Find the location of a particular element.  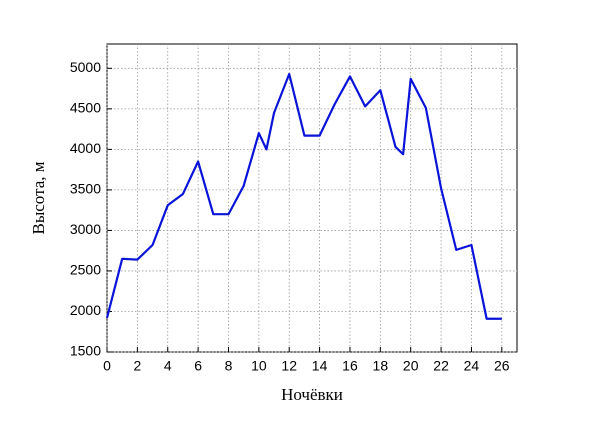

x-tick-label: 6 is located at coordinates (198, 366).